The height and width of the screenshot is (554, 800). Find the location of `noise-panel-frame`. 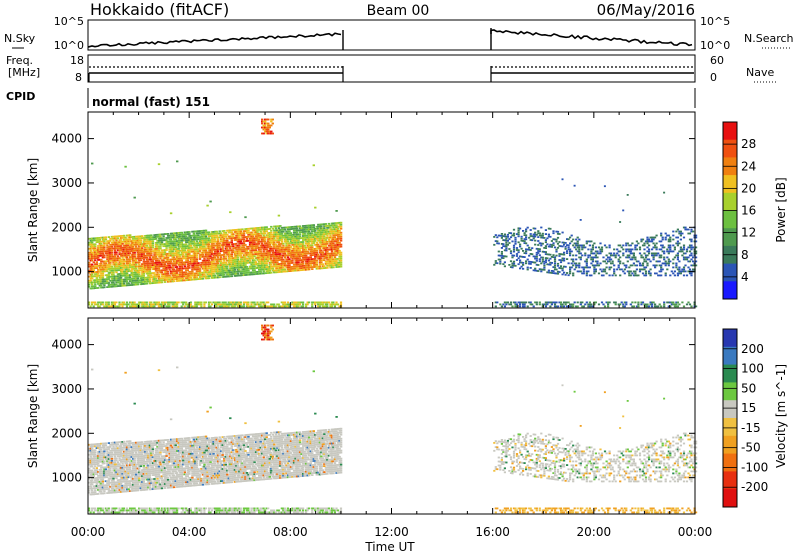

noise-panel-frame is located at coordinates (391, 35).